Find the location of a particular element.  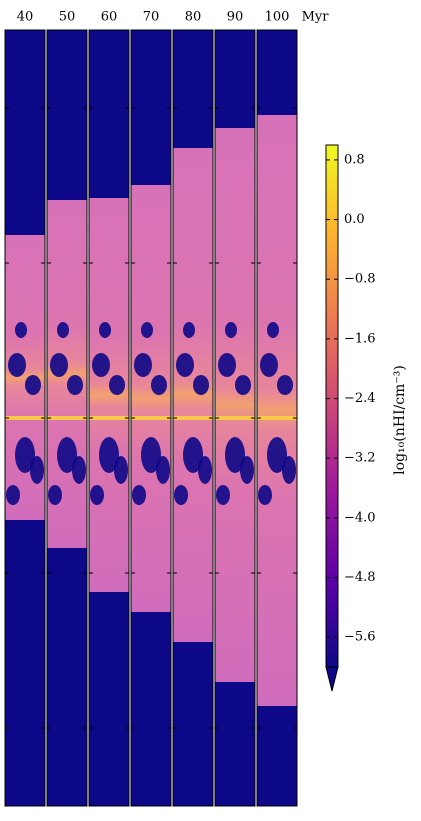

panel: 70 is located at coordinates (151, 408).